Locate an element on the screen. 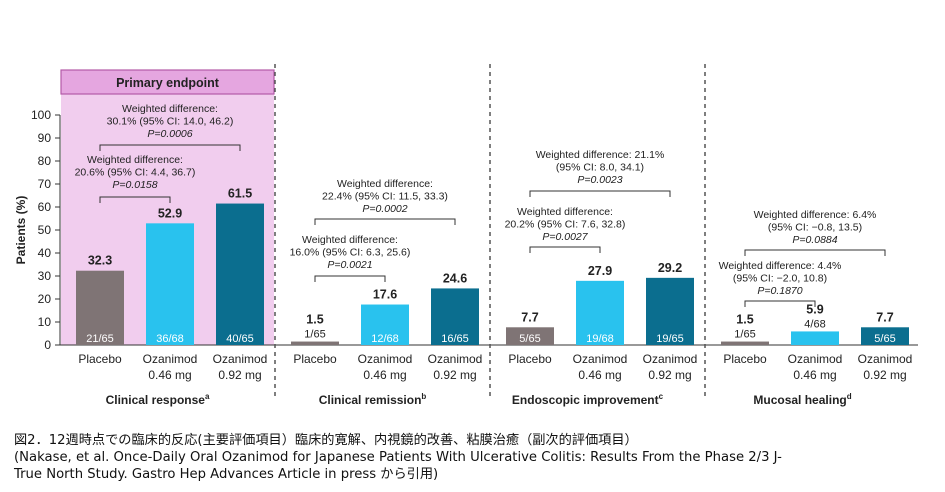  y-tick-label: 40 is located at coordinates (45, 253).